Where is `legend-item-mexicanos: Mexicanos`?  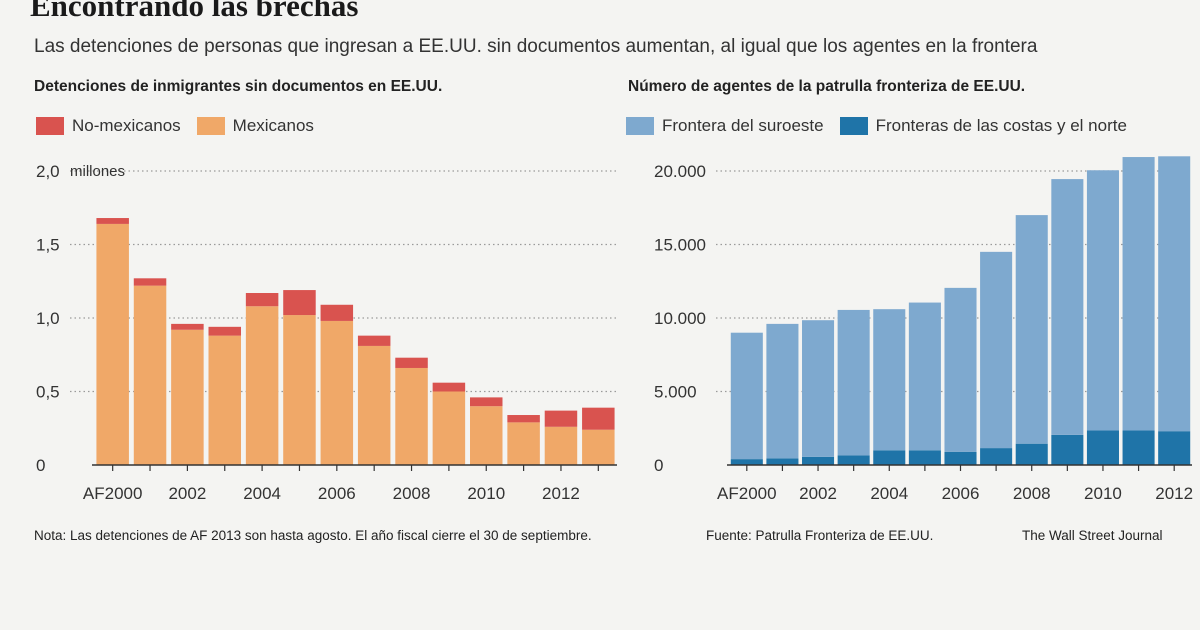
legend-item-mexicanos: Mexicanos is located at coordinates (255, 126).